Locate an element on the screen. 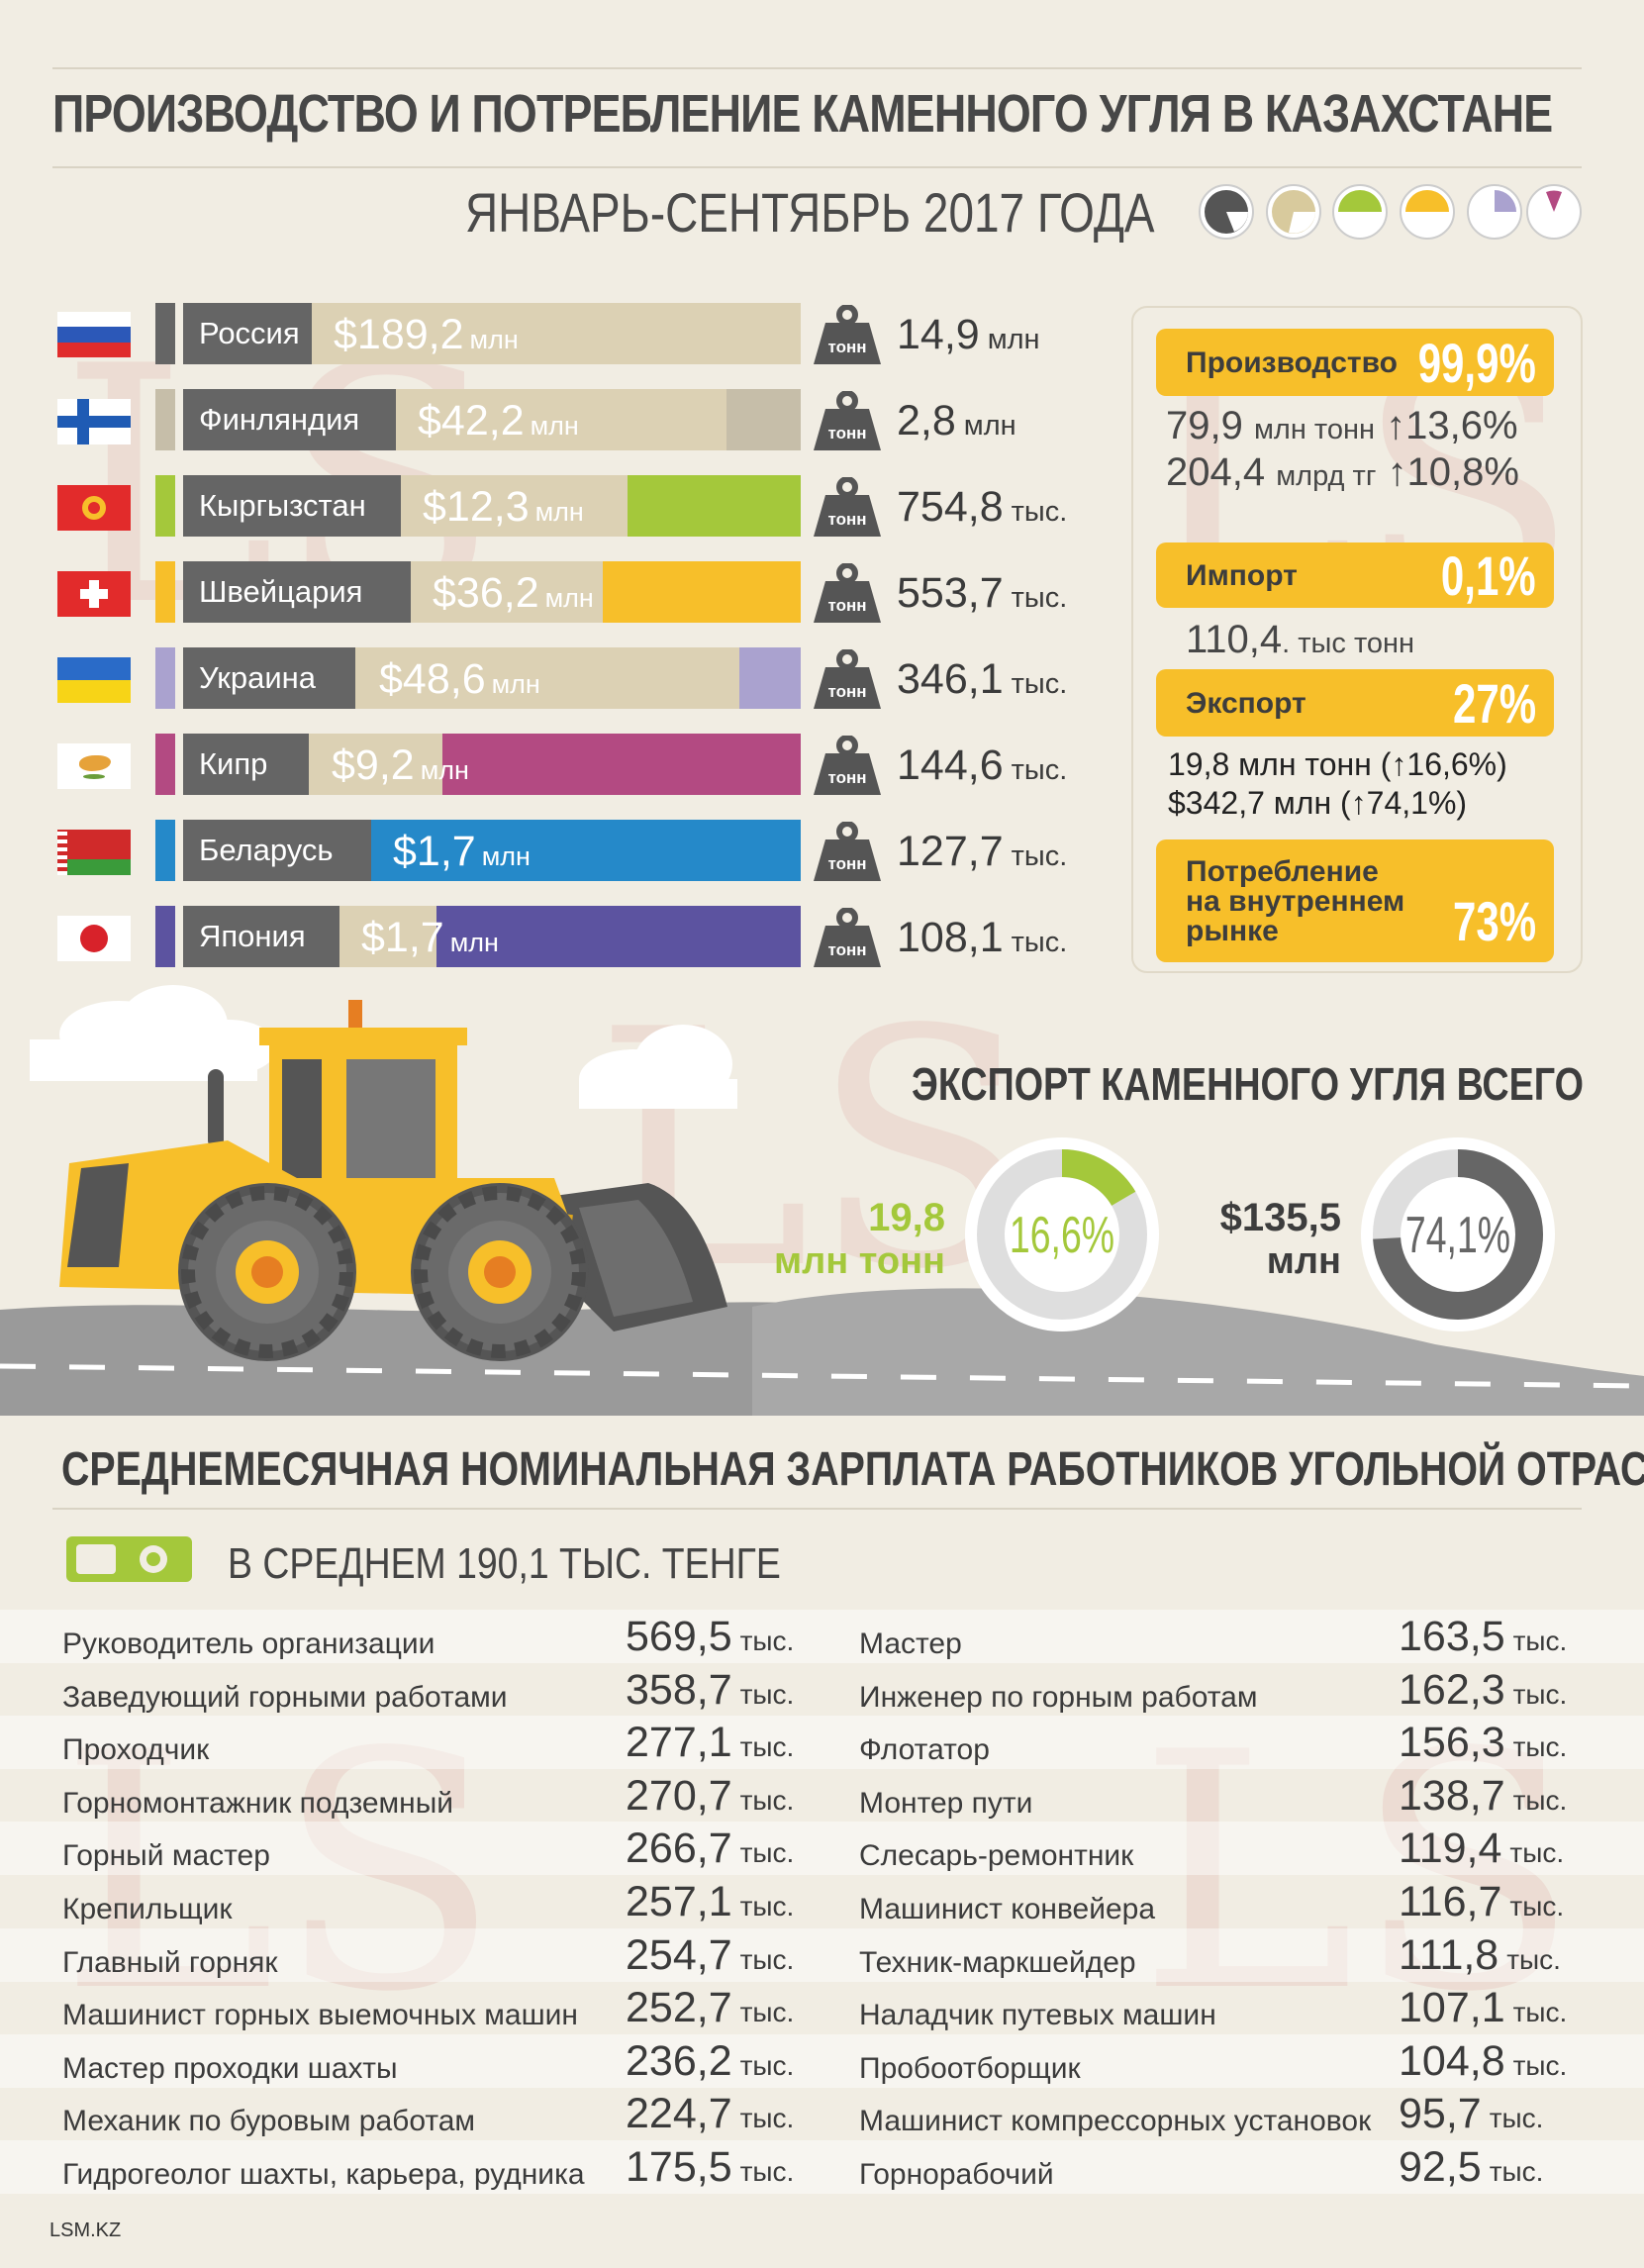 The image size is (1644, 2268). bar-value-label: $189,2 млн is located at coordinates (426, 333).